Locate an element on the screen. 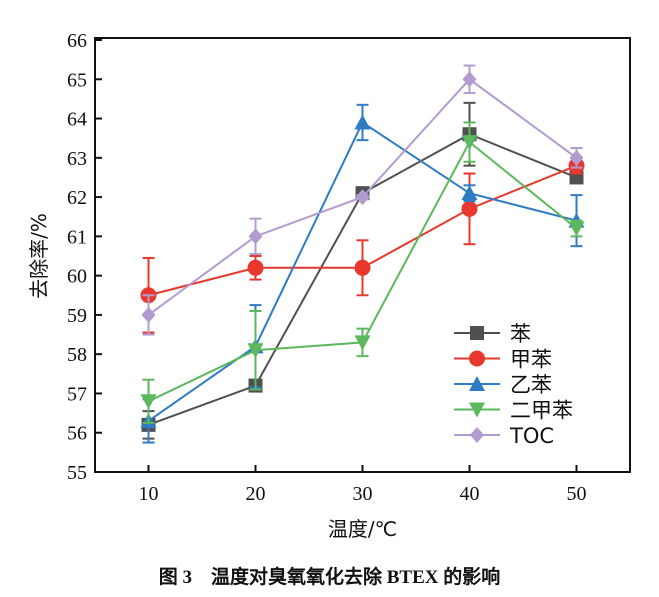 The height and width of the screenshot is (597, 659). y-tick-label: 65 is located at coordinates (77, 80).